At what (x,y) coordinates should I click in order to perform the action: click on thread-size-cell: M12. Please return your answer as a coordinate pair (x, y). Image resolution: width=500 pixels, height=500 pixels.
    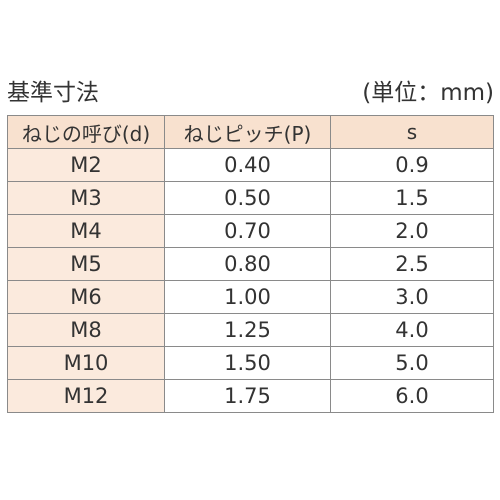
    Looking at the image, I should click on (86, 396).